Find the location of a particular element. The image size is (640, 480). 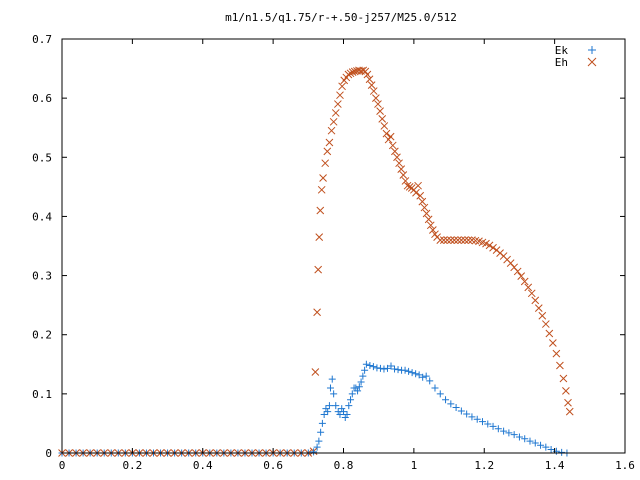

y-tick-label: 0 is located at coordinates (48, 453).